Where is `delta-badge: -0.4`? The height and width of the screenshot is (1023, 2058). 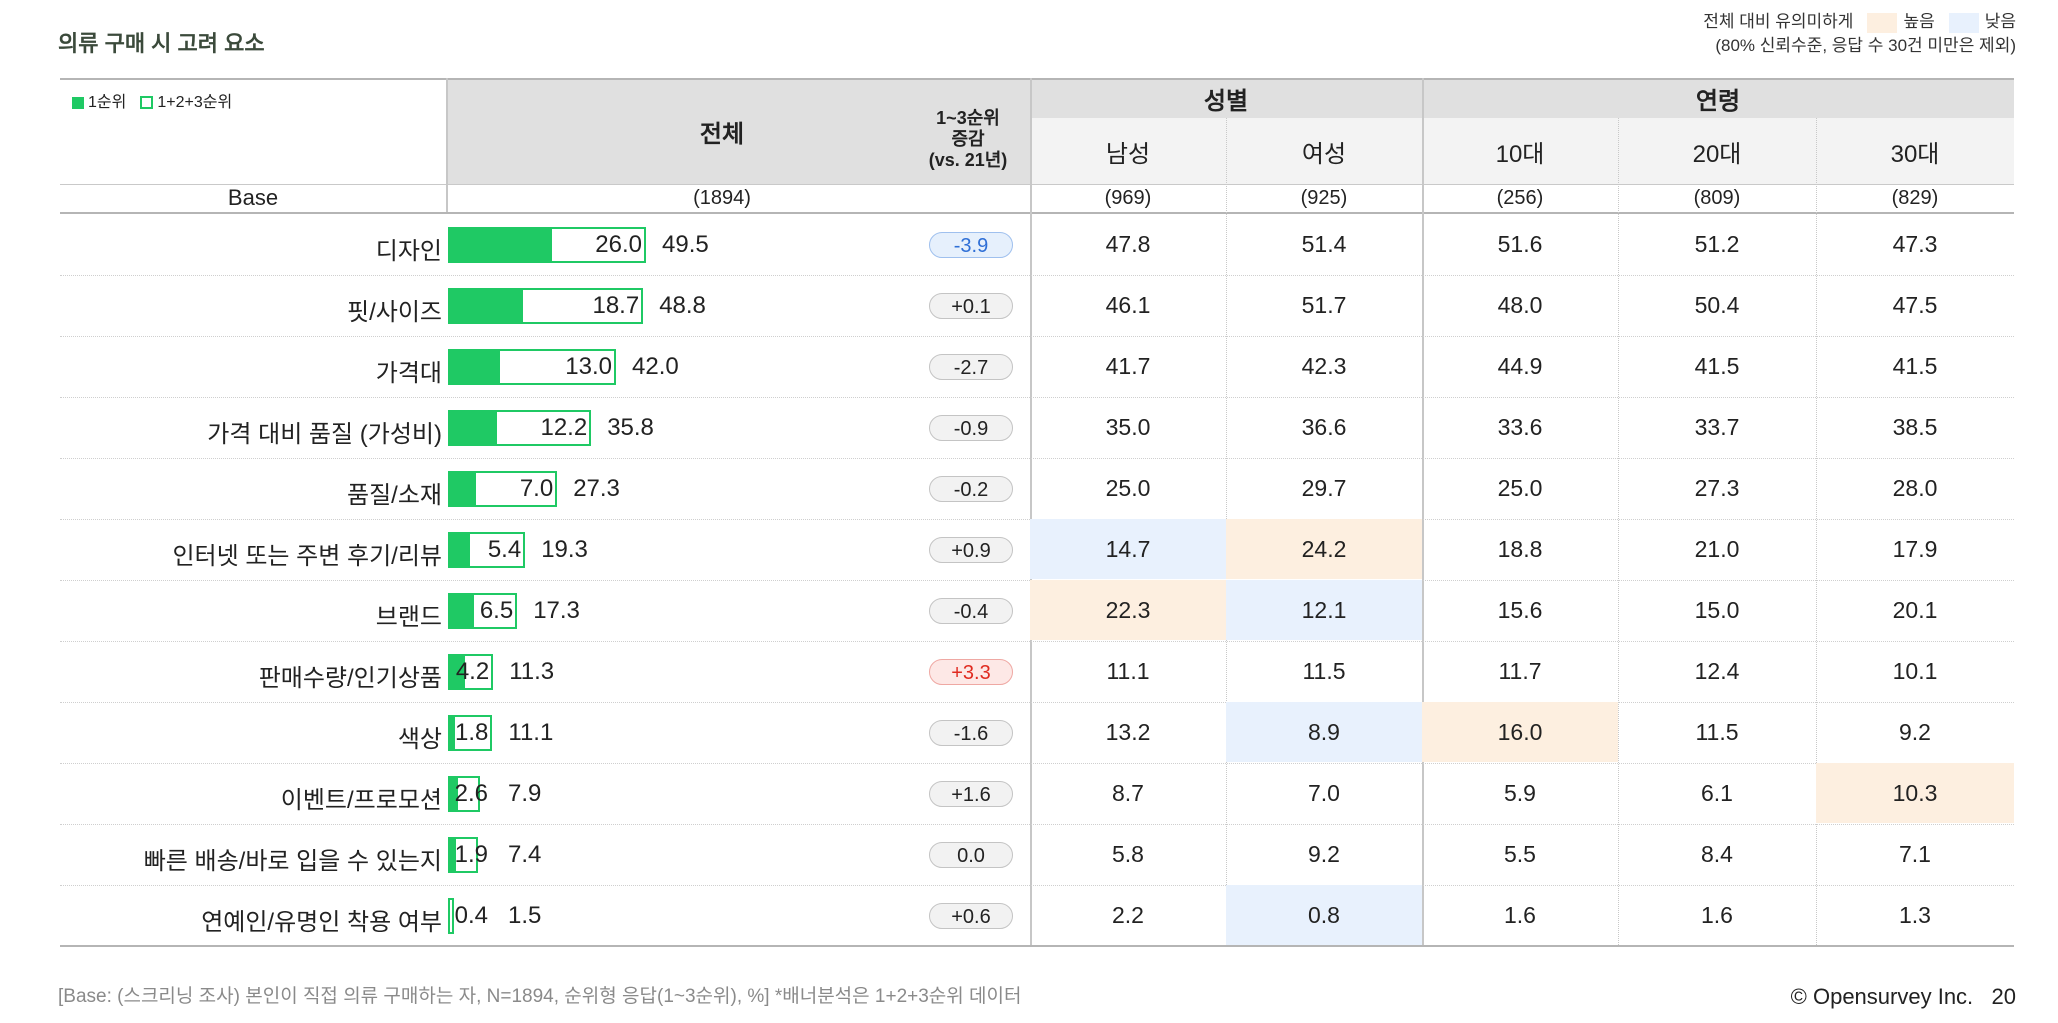 delta-badge: -0.4 is located at coordinates (971, 610).